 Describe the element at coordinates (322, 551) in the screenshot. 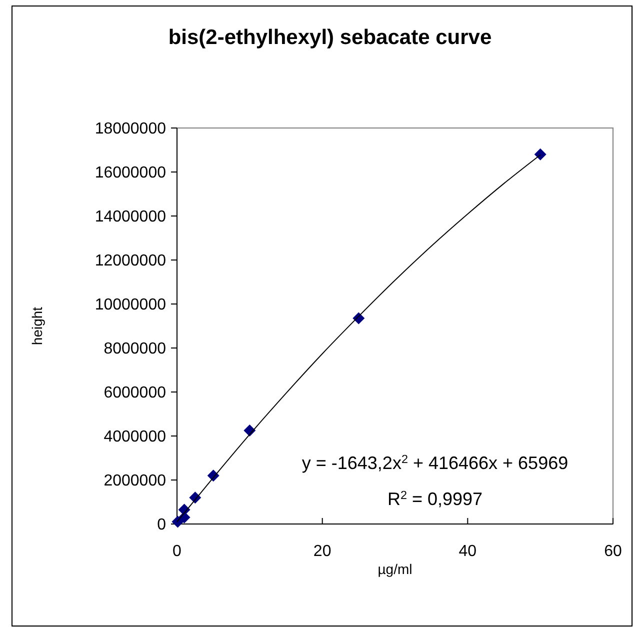

I see `x-tick-label: 20` at that location.